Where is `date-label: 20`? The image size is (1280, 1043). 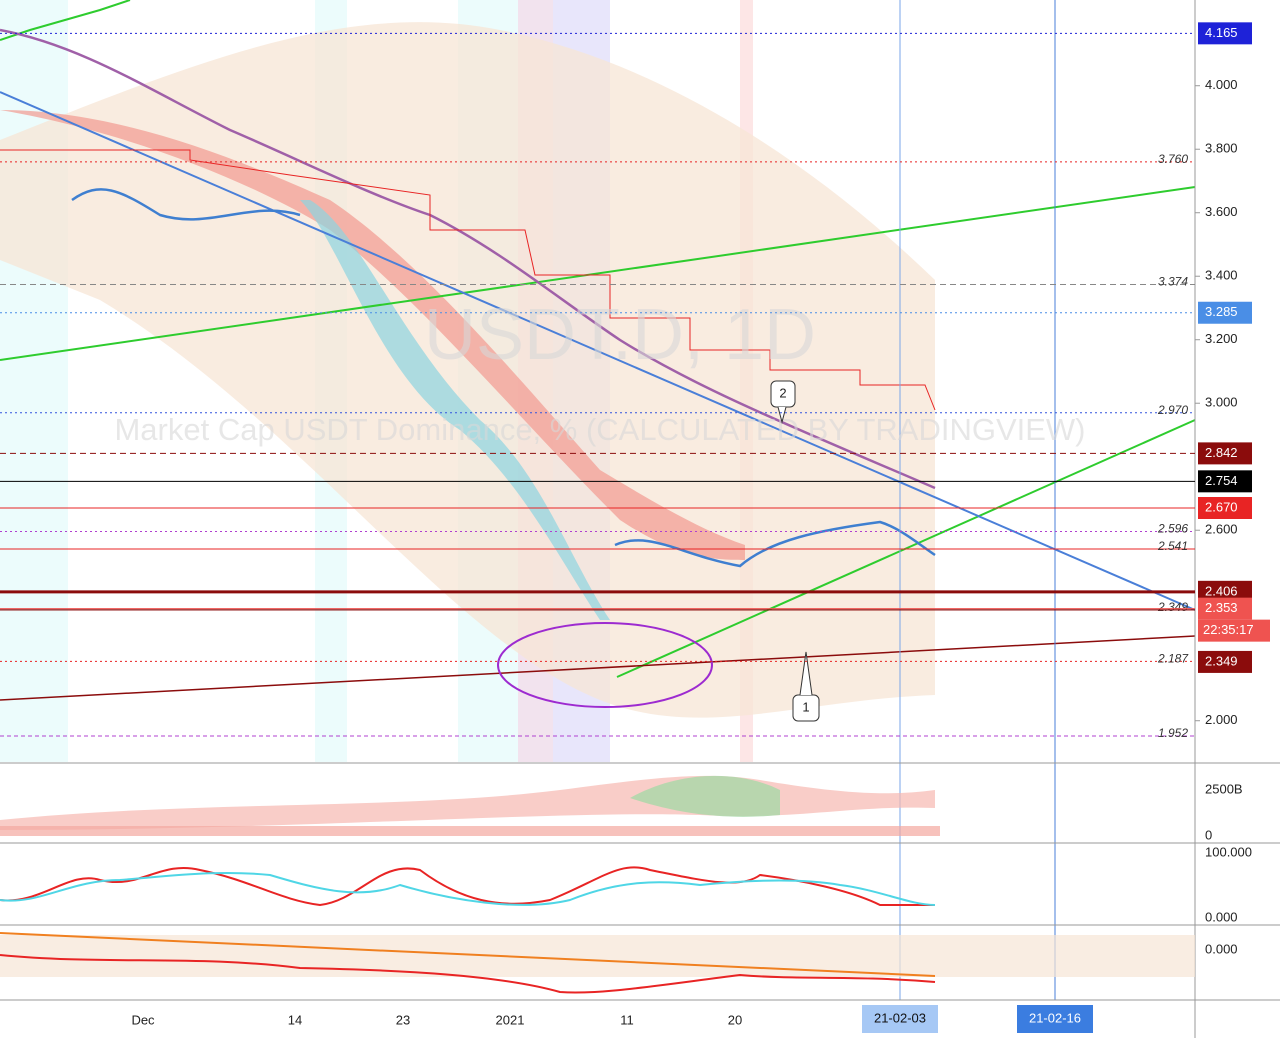 date-label: 20 is located at coordinates (735, 1019).